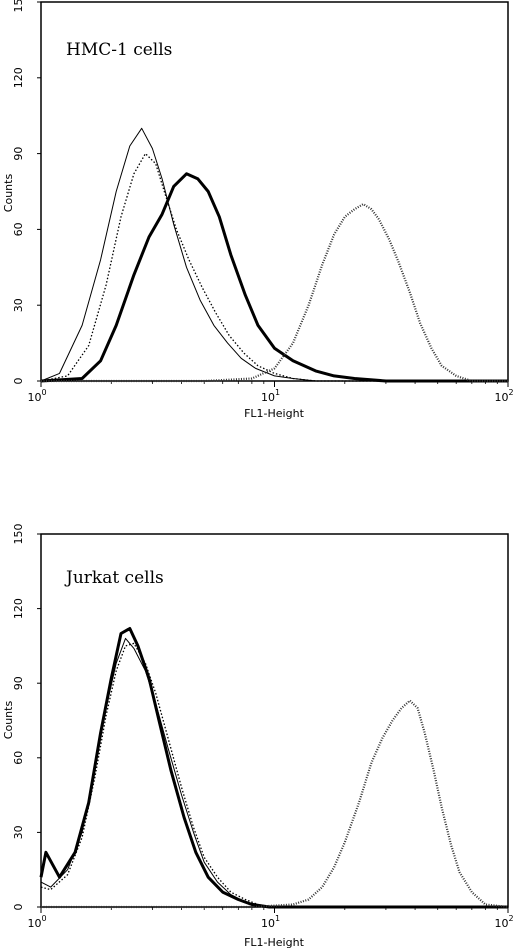  I want to click on panel-title: Jurkat cells, so click(114, 578).